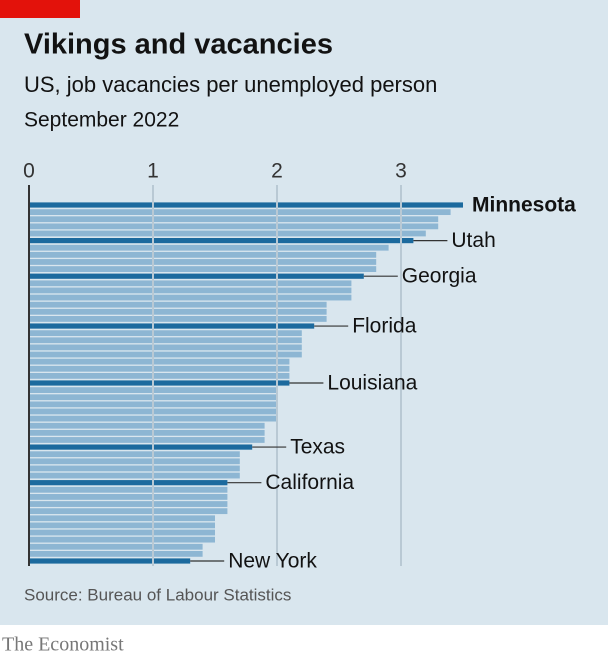 This screenshot has width=608, height=662. Describe the element at coordinates (153, 171) in the screenshot. I see `x-tick-label: 1` at that location.